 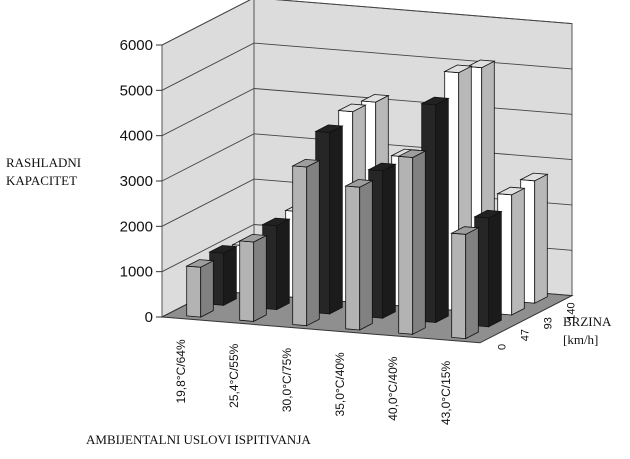 I want to click on y-axis-label-line-1: RASHLADNI, so click(x=43, y=162).